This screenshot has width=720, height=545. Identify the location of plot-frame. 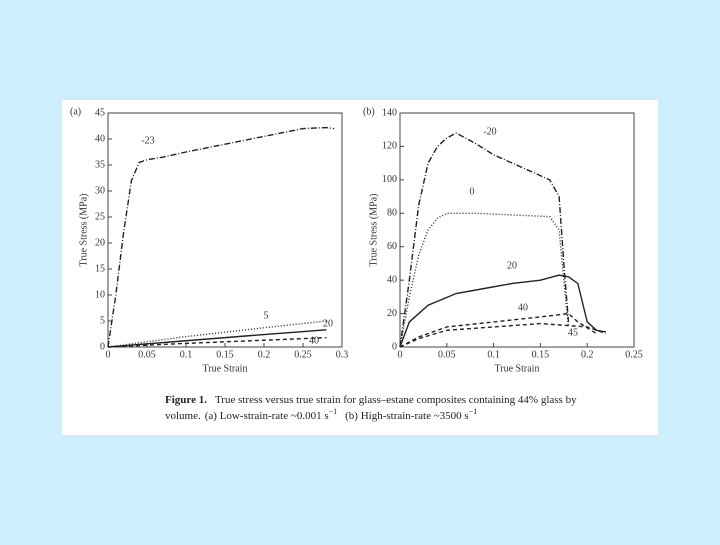
(517, 230).